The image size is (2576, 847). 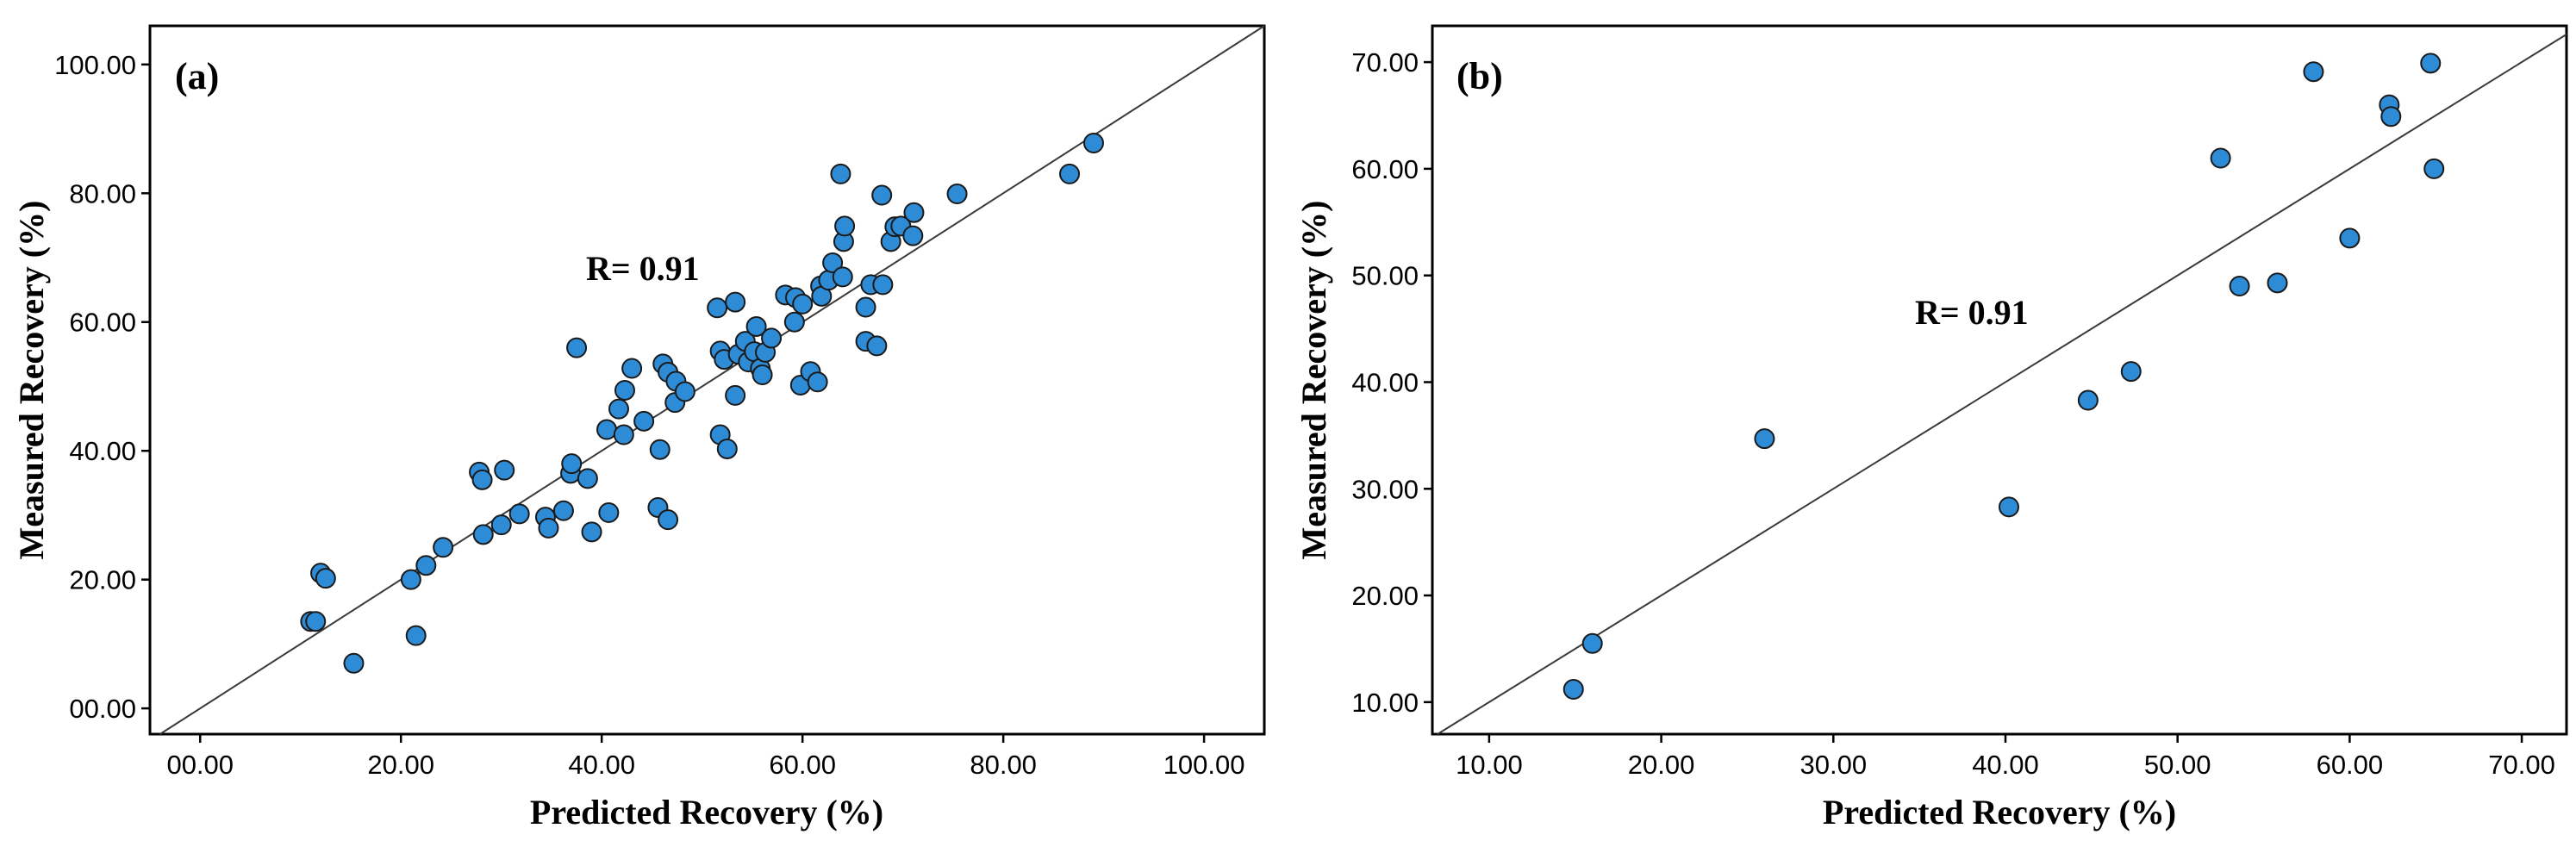 I want to click on y-tick-label: 100.00, so click(x=95, y=65).